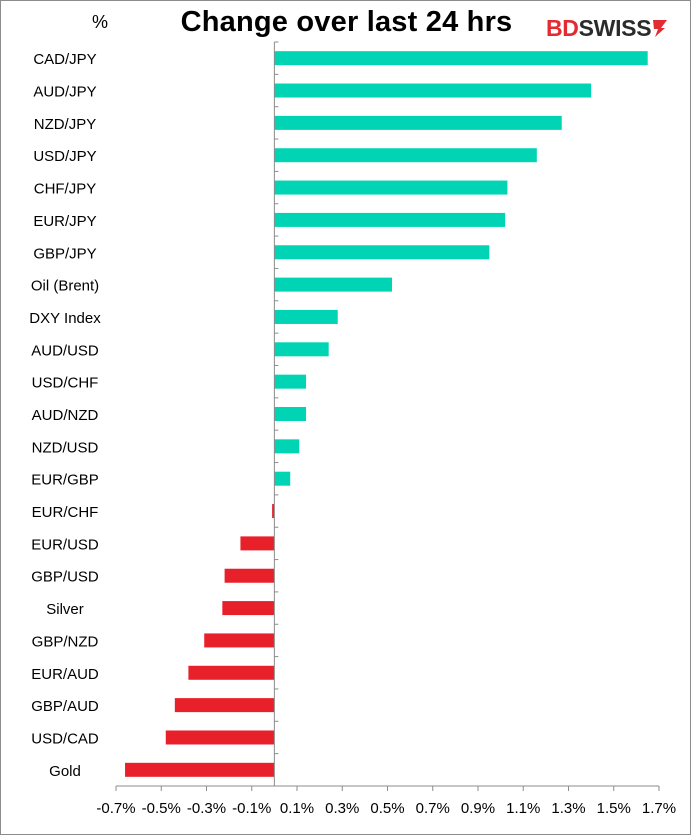 This screenshot has width=693, height=837. What do you see at coordinates (433, 808) in the screenshot?
I see `value-tick-label: 0.7%` at bounding box center [433, 808].